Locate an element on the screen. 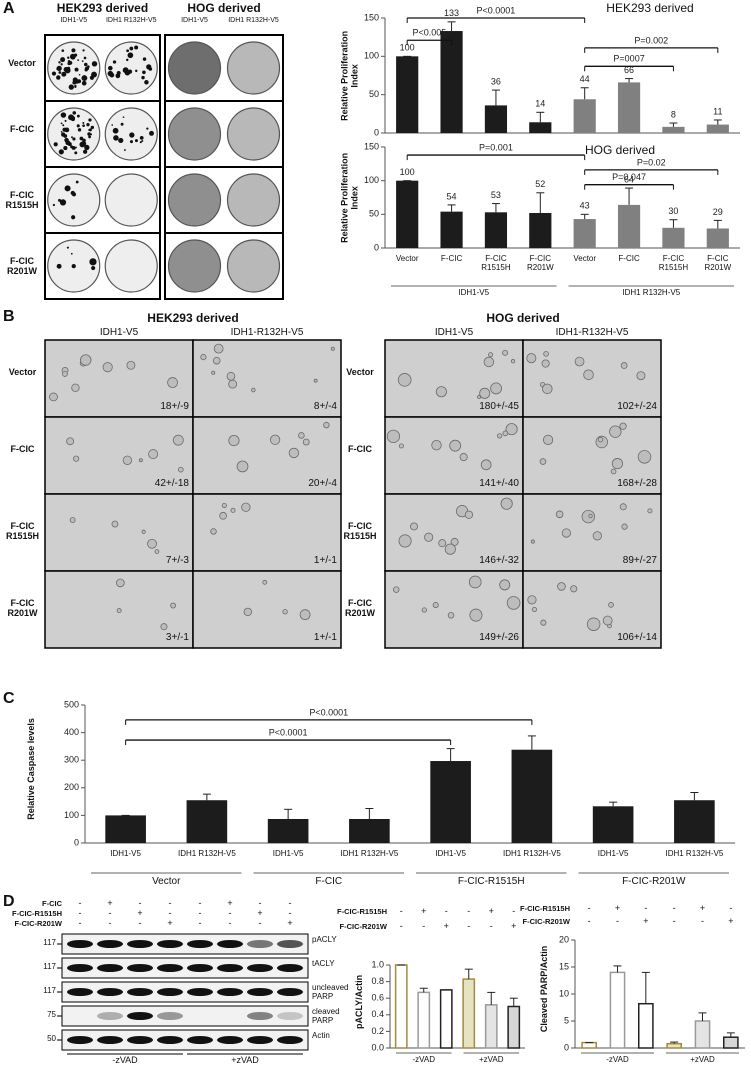 The width and height of the screenshot is (751, 1069). significance-label: P=0007 is located at coordinates (628, 59).